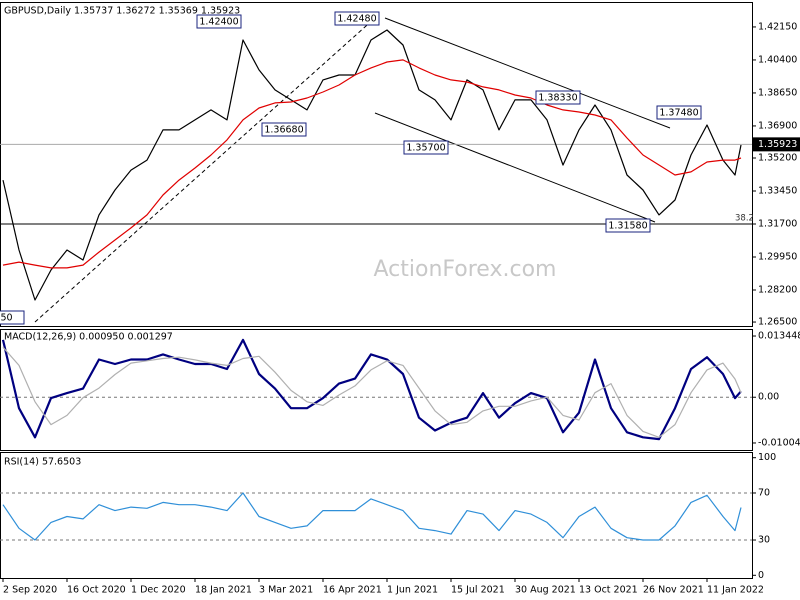 This screenshot has height=600, width=800. Describe the element at coordinates (761, 575) in the screenshot. I see `y-tick-label: 0` at that location.